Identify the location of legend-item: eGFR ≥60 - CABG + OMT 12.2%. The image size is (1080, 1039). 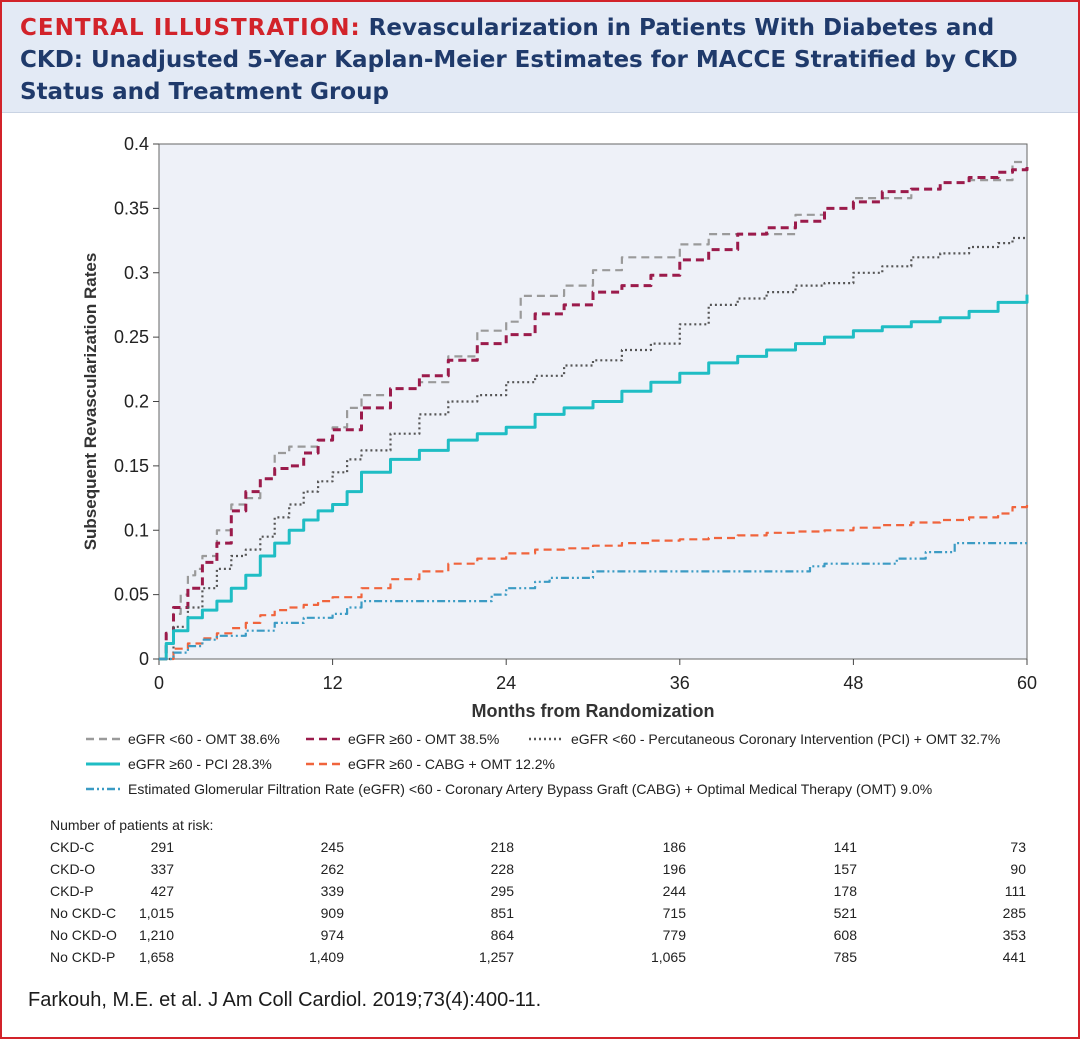
(430, 764).